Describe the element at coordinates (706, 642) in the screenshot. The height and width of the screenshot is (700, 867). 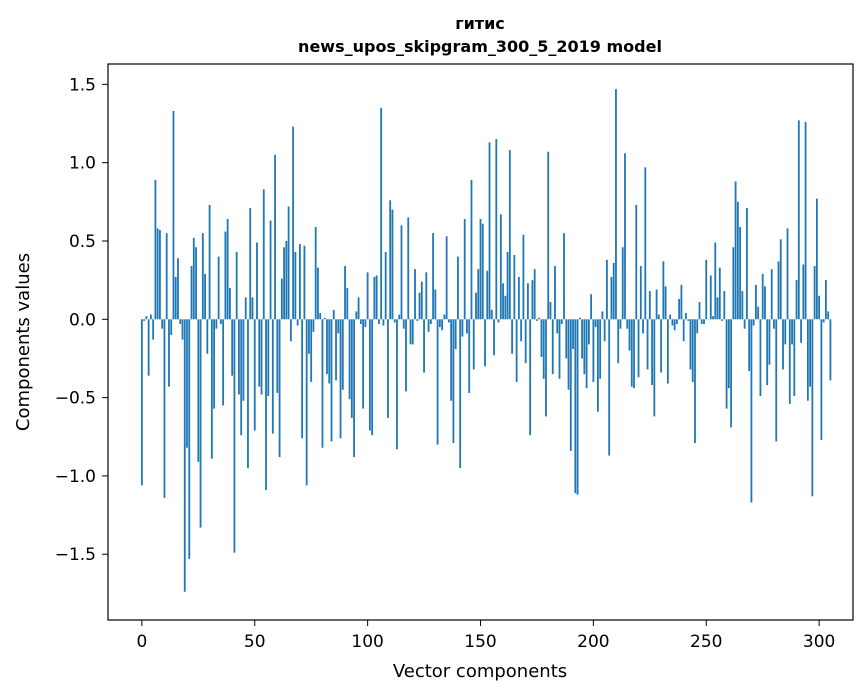
I see `x-tick-label: 250` at that location.